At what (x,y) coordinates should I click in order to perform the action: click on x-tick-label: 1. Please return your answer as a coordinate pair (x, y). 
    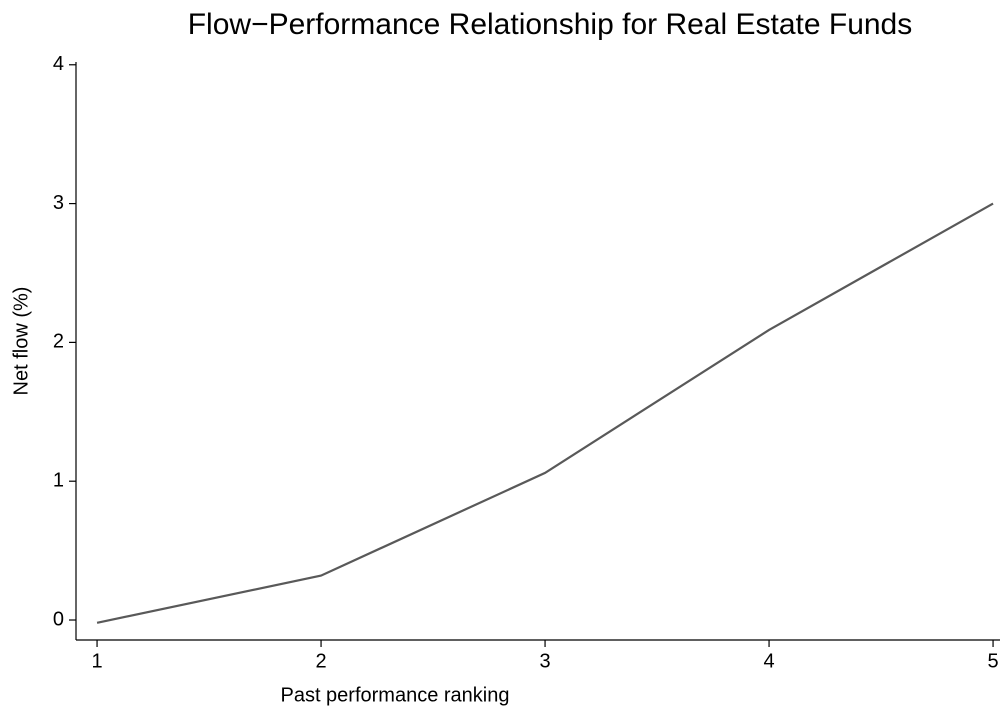
    Looking at the image, I should click on (96, 661).